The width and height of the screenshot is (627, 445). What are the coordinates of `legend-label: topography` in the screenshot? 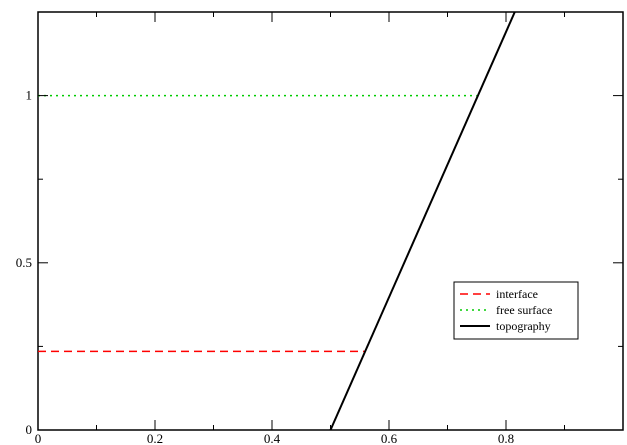 It's located at (523, 326).